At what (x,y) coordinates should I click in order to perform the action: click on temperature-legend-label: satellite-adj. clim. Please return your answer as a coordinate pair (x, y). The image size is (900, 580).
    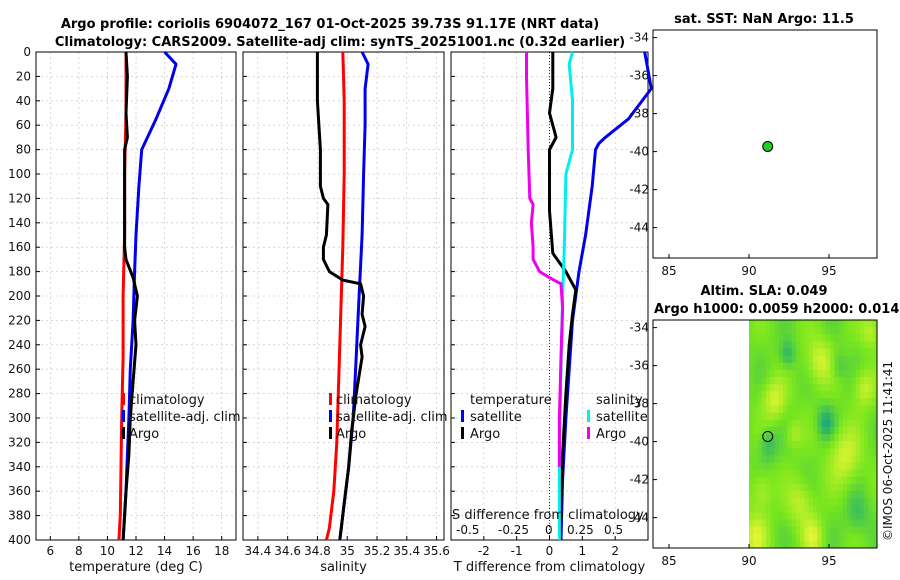
    Looking at the image, I should click on (185, 417).